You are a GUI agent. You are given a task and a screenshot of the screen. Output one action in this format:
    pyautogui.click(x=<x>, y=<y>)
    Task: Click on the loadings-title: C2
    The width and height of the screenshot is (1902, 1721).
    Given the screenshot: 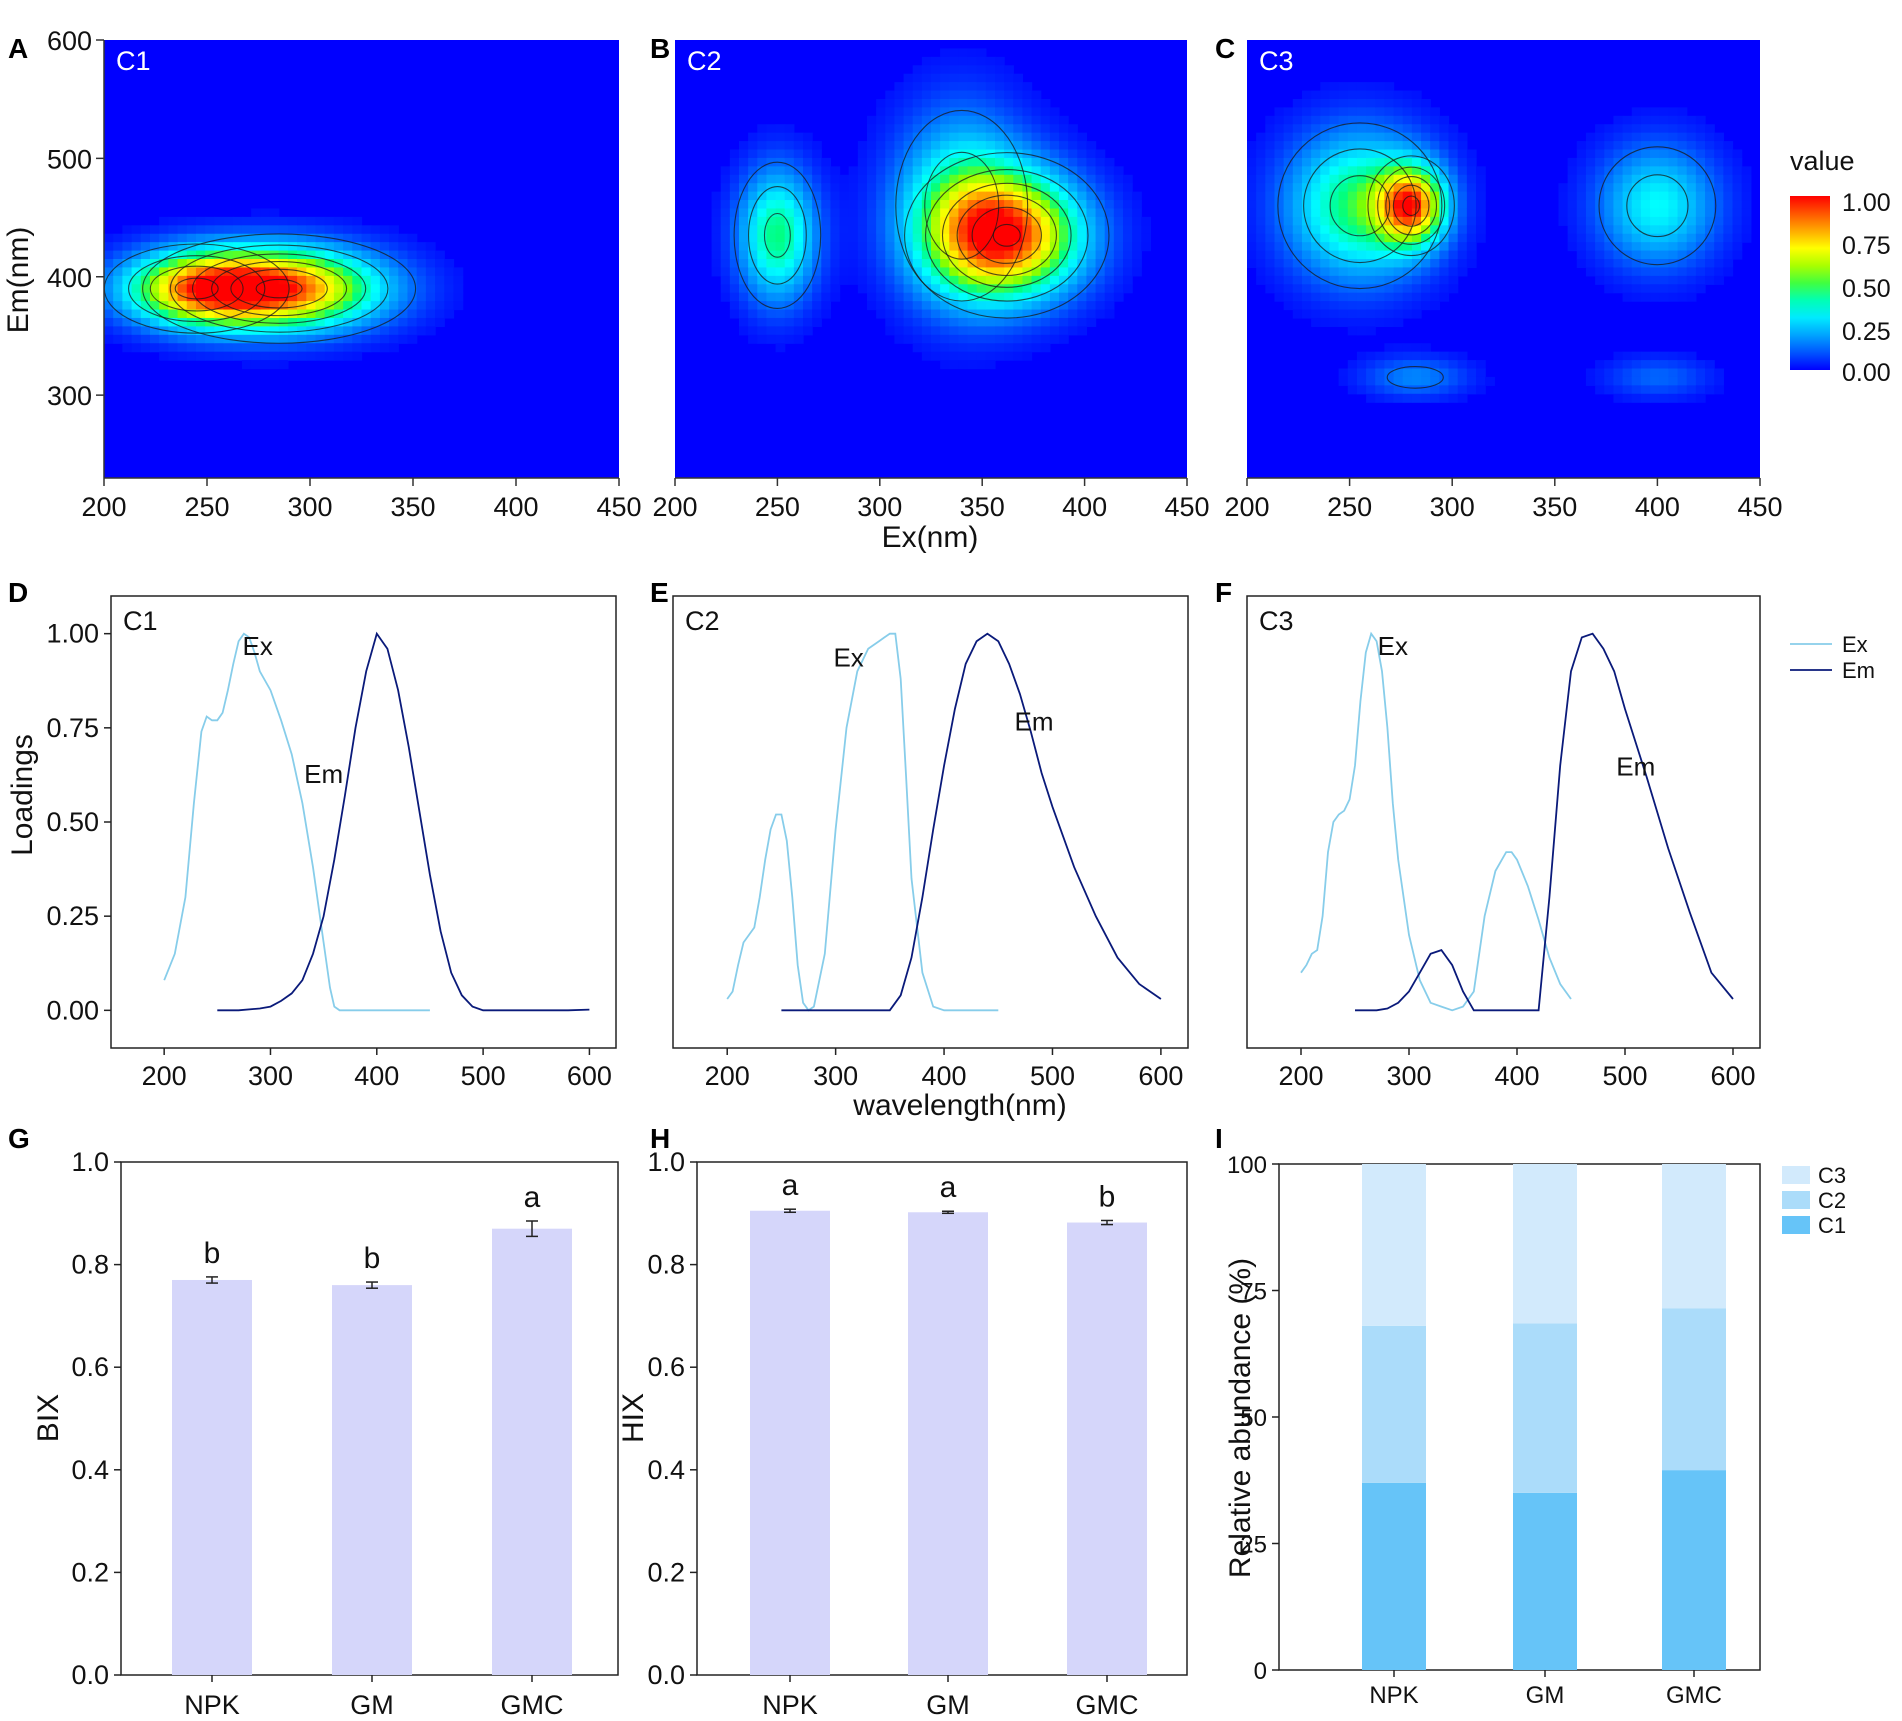 What is the action you would take?
    pyautogui.click(x=702, y=621)
    